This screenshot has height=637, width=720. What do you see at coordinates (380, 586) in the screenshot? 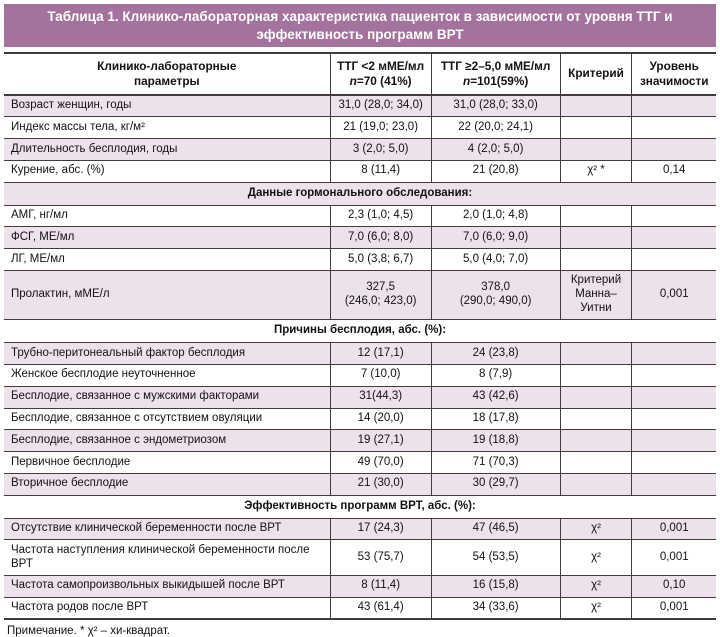
I see `group1-value-cell: 8 (11,4)` at bounding box center [380, 586].